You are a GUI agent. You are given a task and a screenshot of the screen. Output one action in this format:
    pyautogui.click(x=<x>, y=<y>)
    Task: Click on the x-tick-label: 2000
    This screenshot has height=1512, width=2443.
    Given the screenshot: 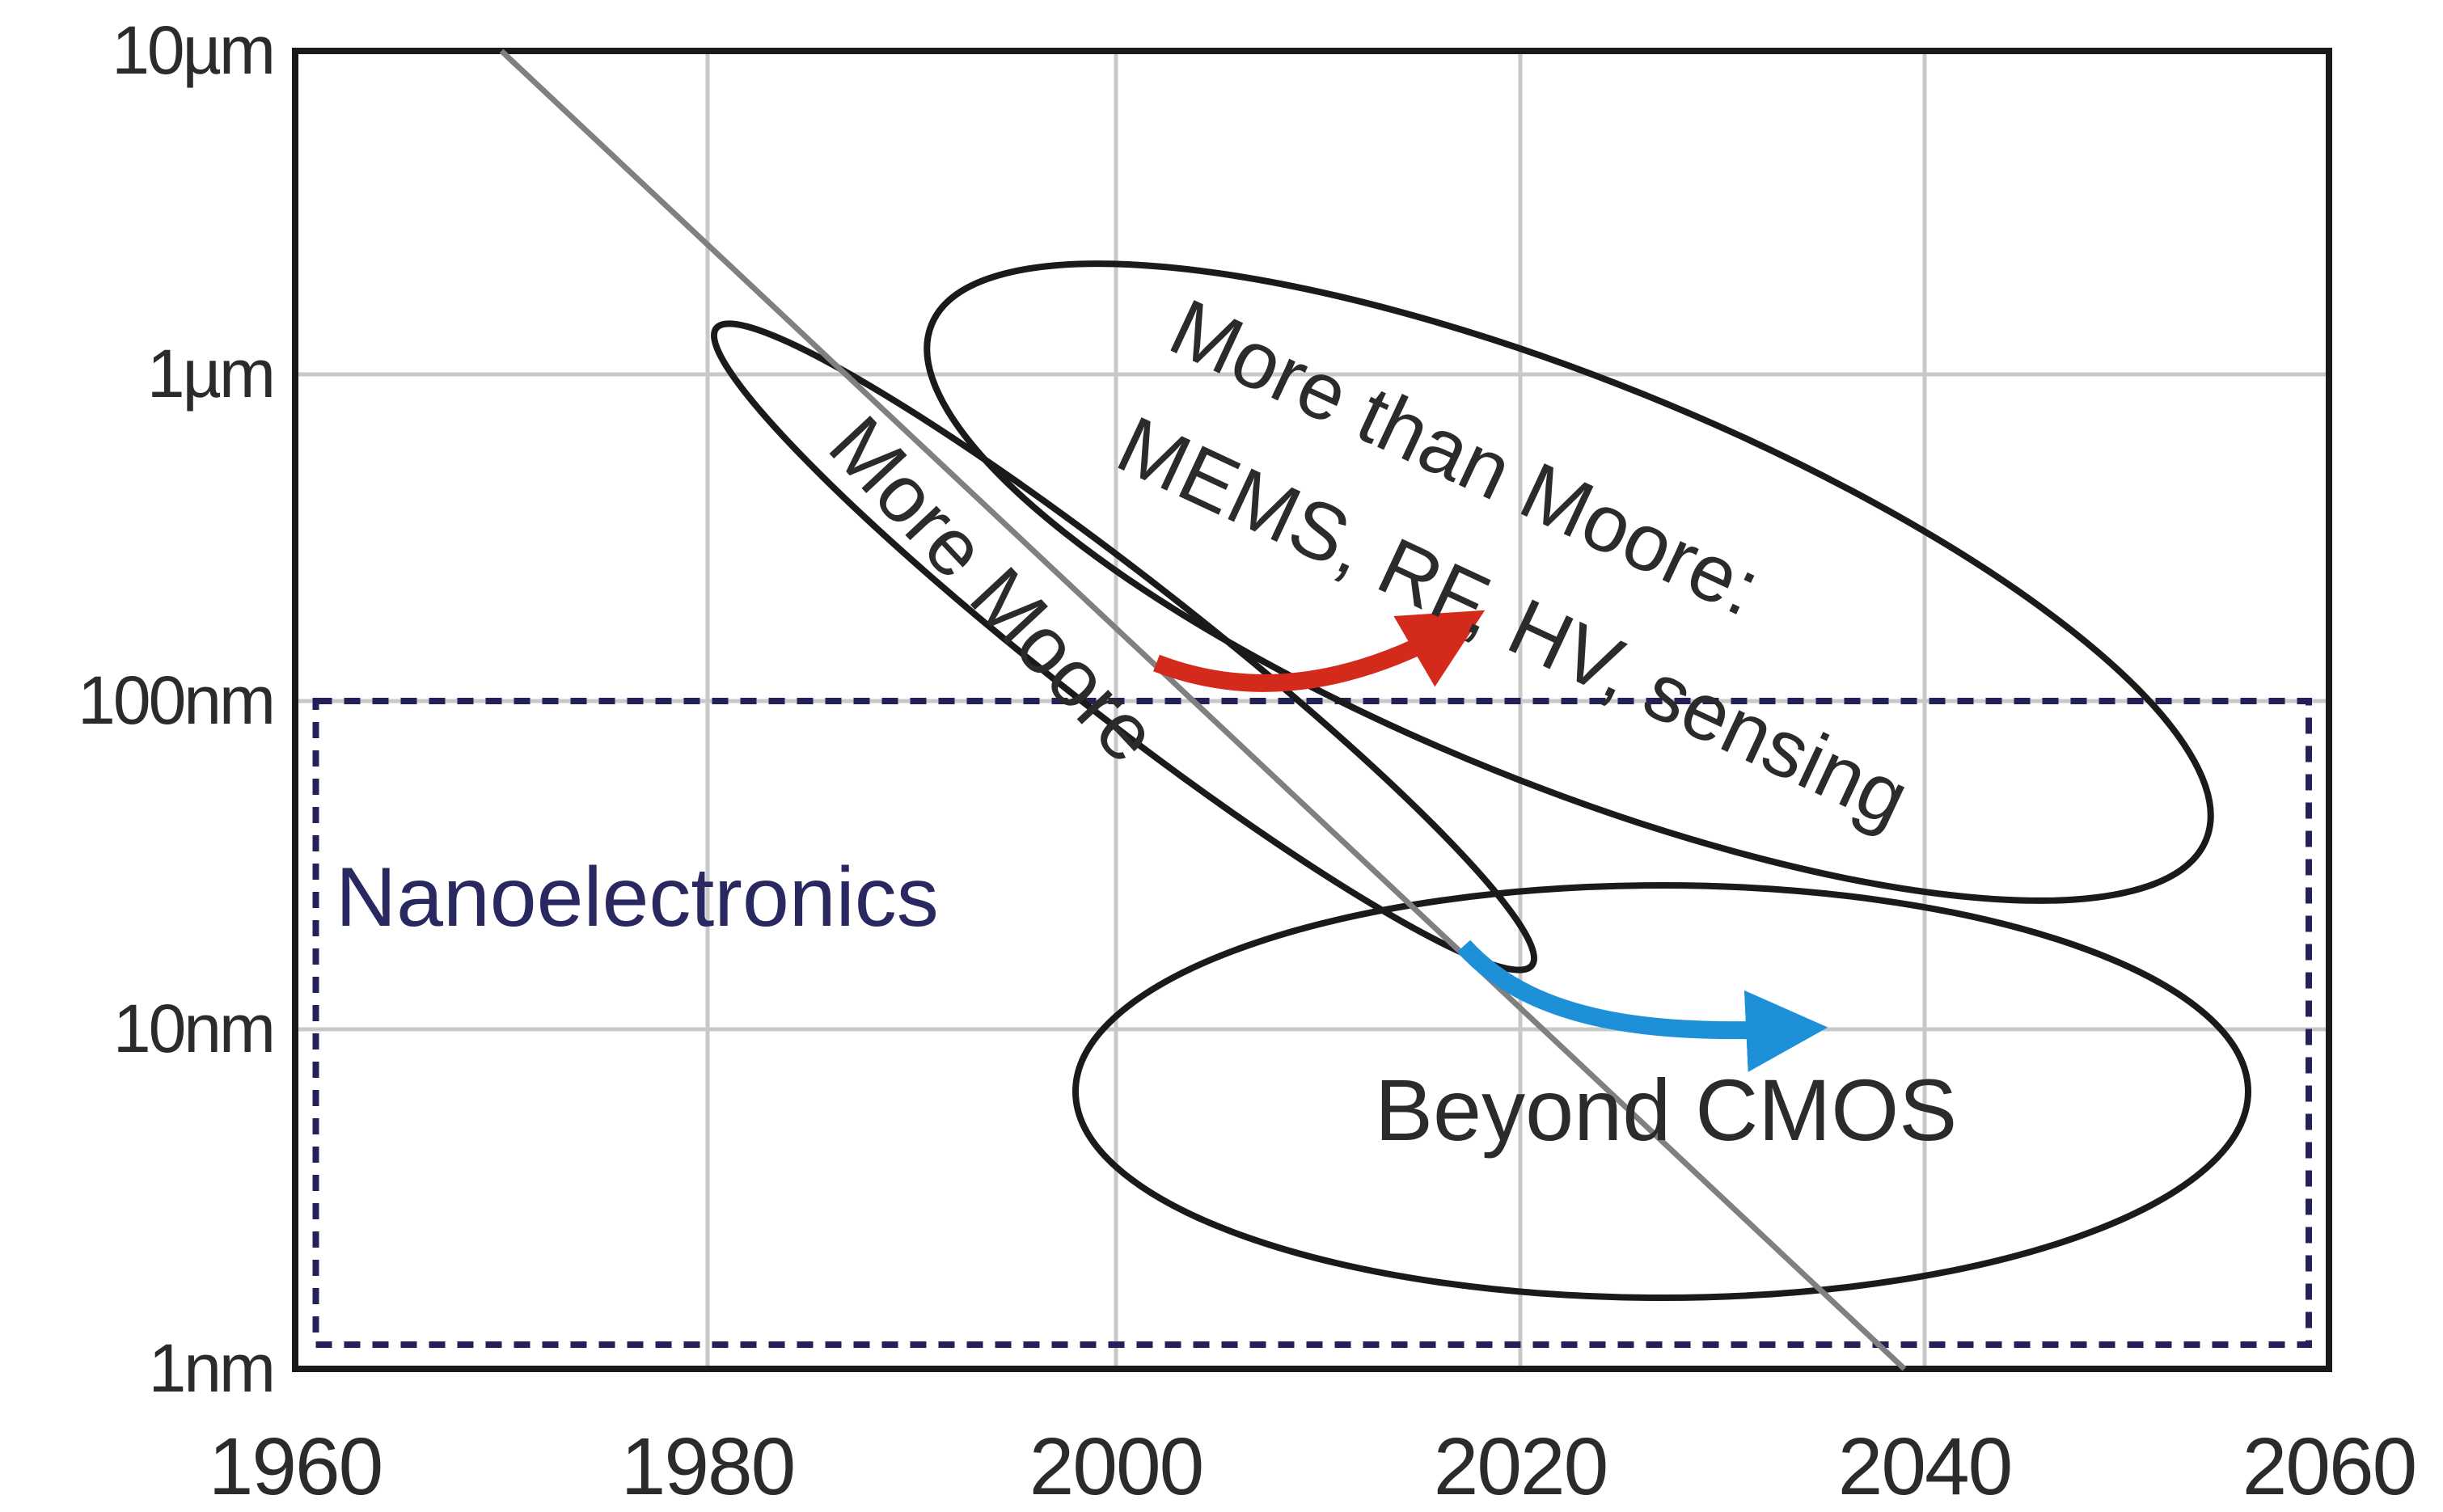 What is the action you would take?
    pyautogui.click(x=1115, y=1464)
    